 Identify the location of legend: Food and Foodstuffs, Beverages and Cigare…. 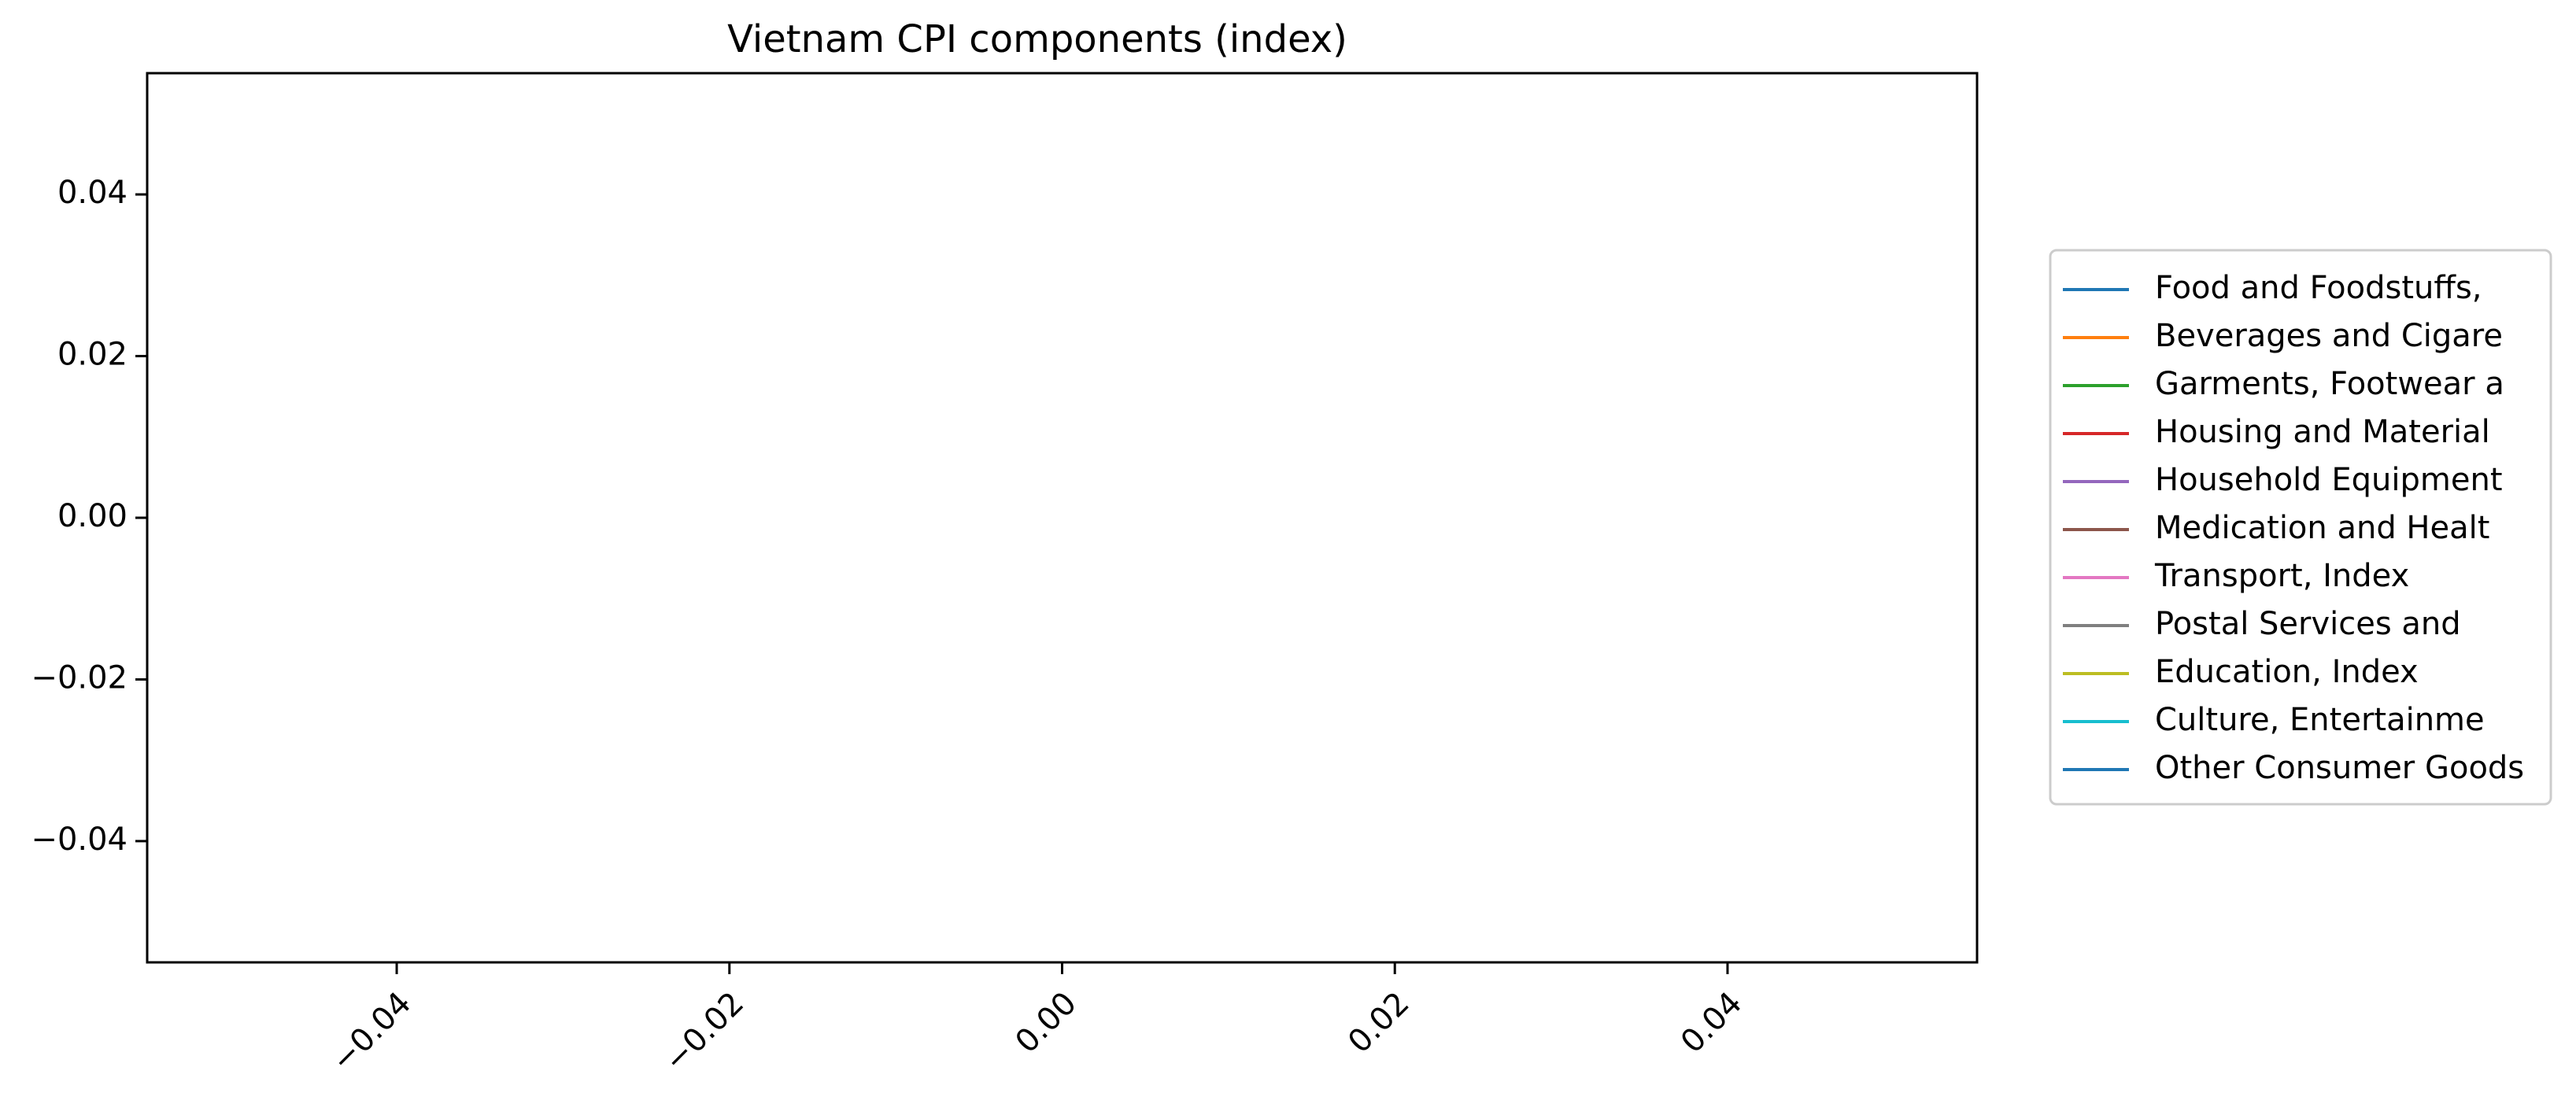
(2300, 527).